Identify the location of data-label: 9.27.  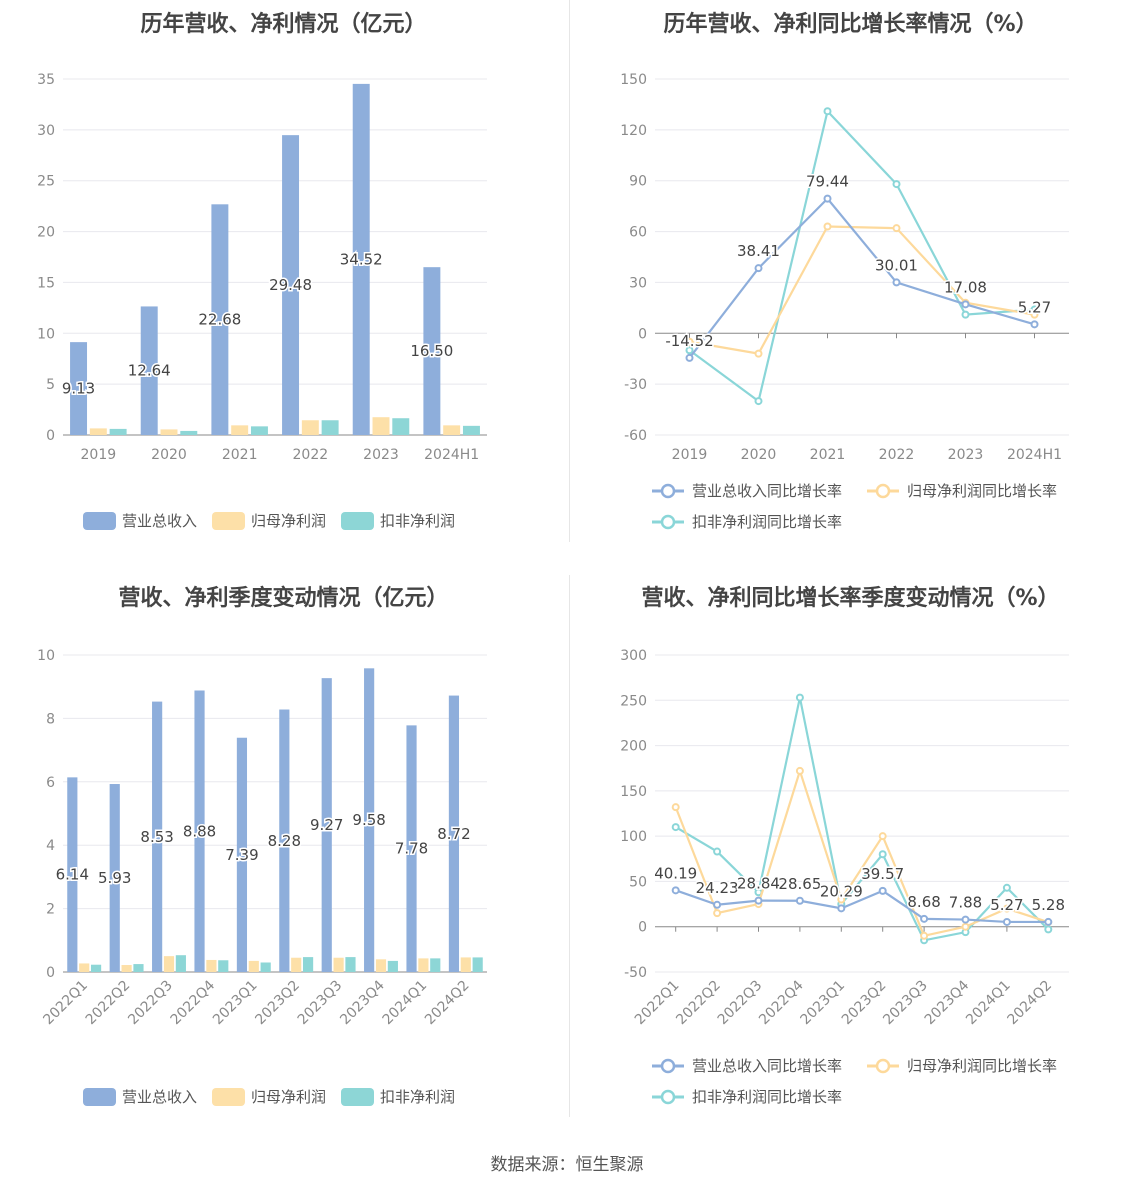
(326, 825).